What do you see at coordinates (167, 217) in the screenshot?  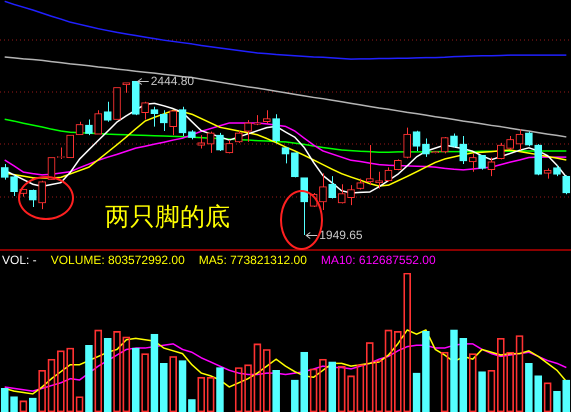 I see `annotation: 两只脚的底` at bounding box center [167, 217].